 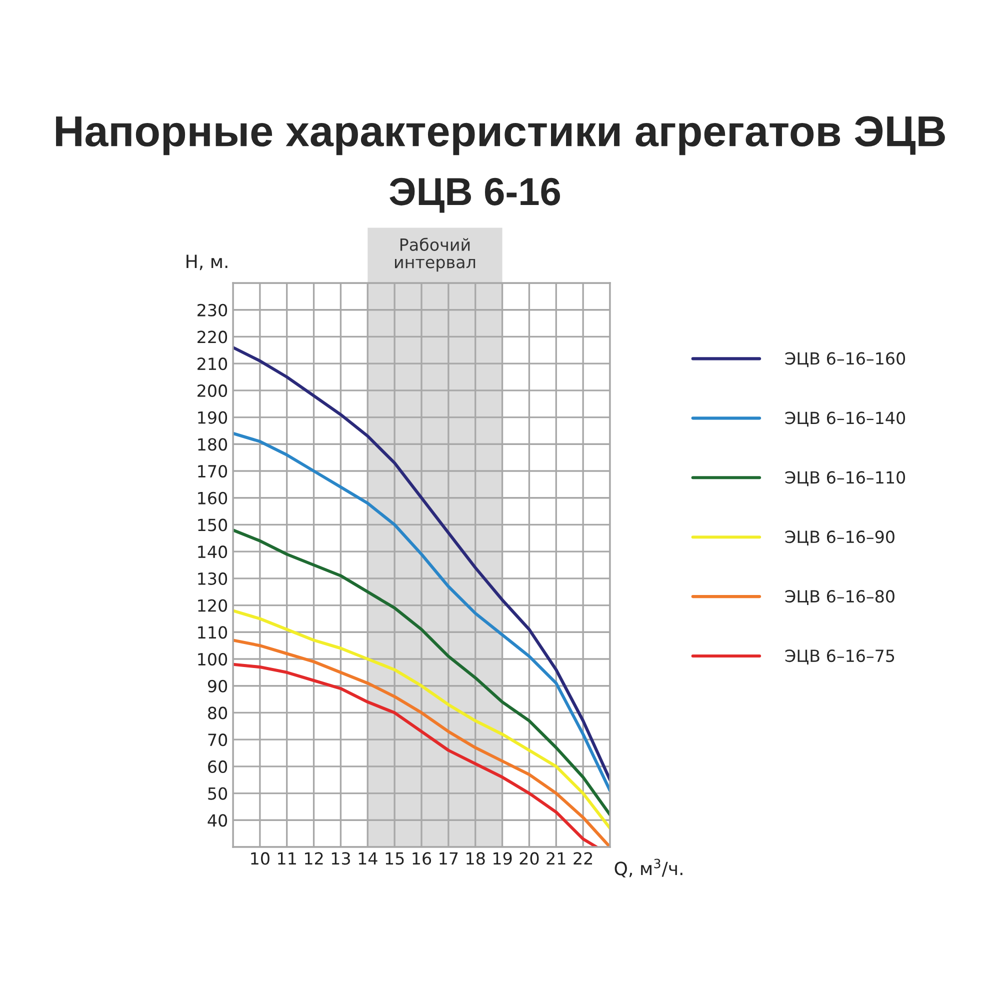 I want to click on legend-label: ЭЦВ 6–16–160, so click(x=845, y=360).